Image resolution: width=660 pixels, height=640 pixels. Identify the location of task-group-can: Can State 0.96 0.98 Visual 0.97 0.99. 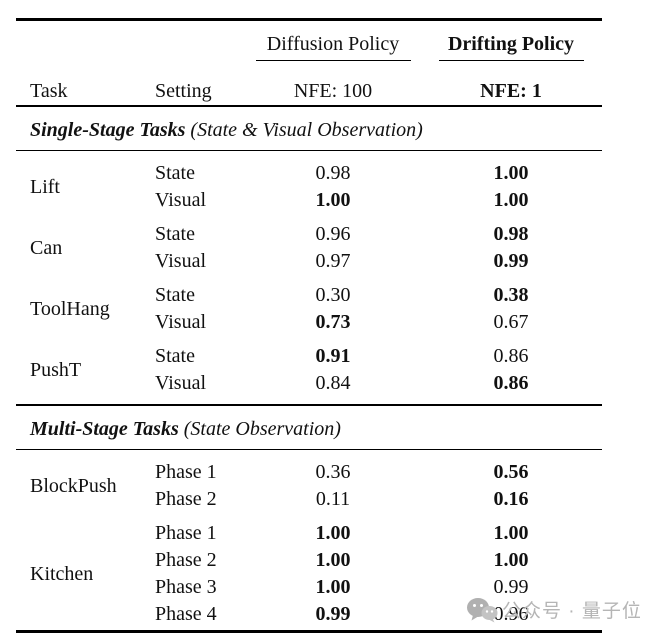
(309, 248).